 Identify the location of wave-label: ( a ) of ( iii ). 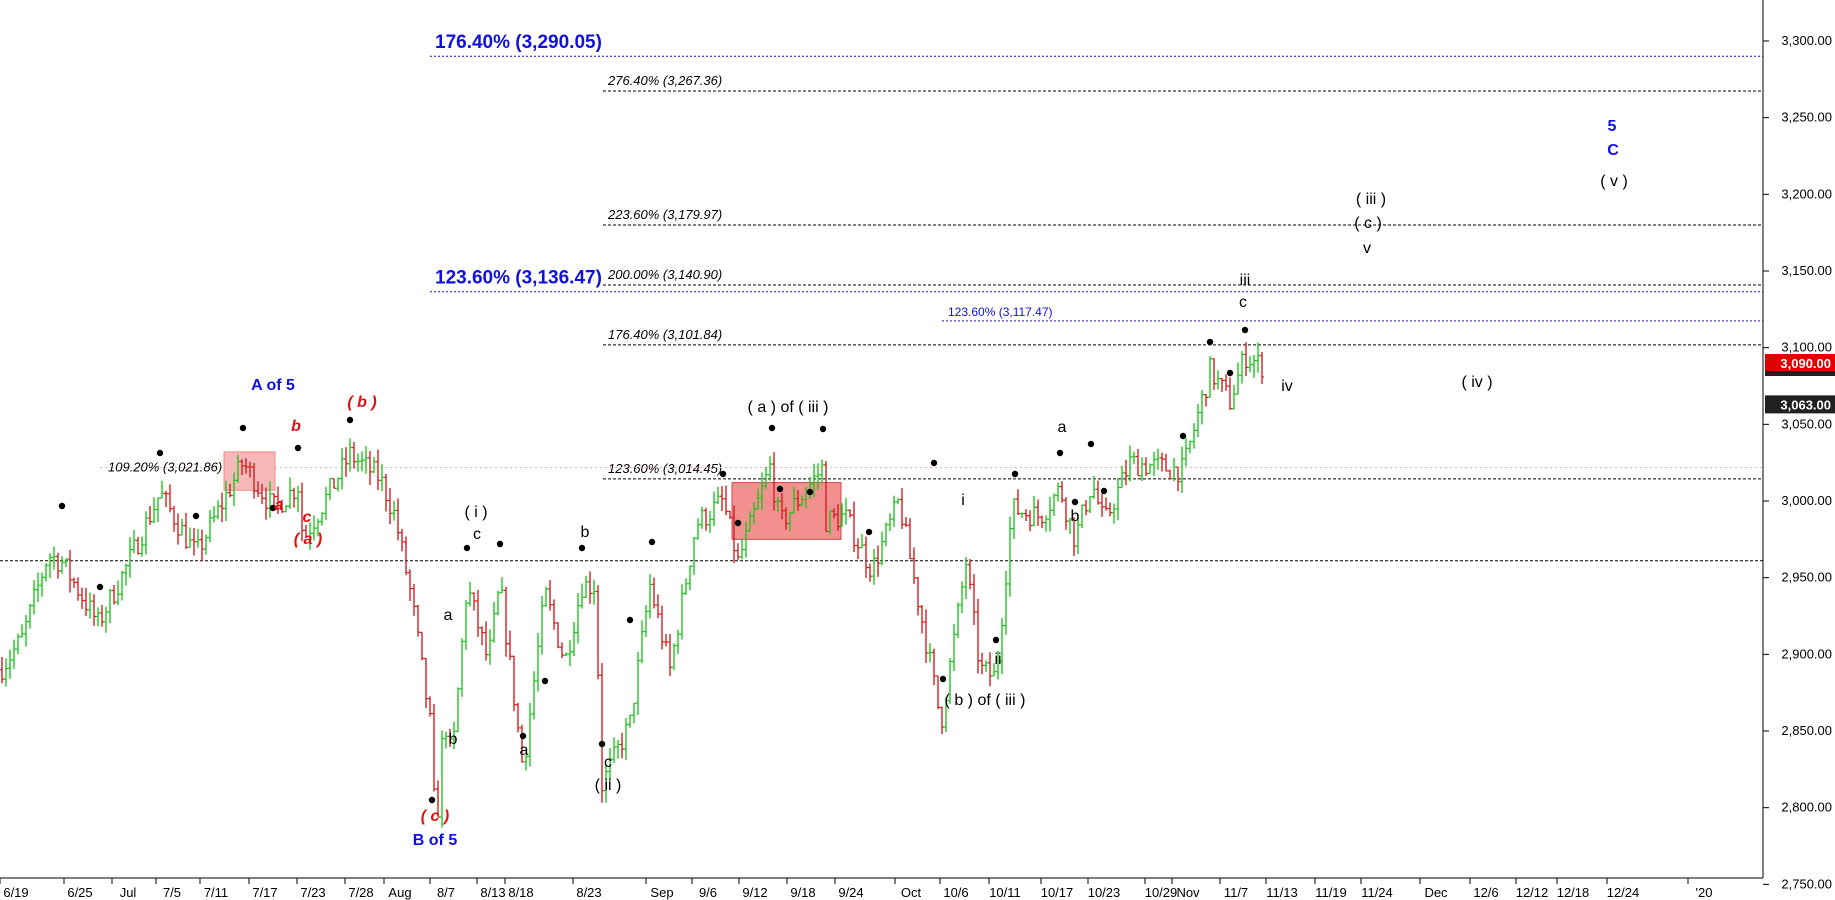
(788, 407).